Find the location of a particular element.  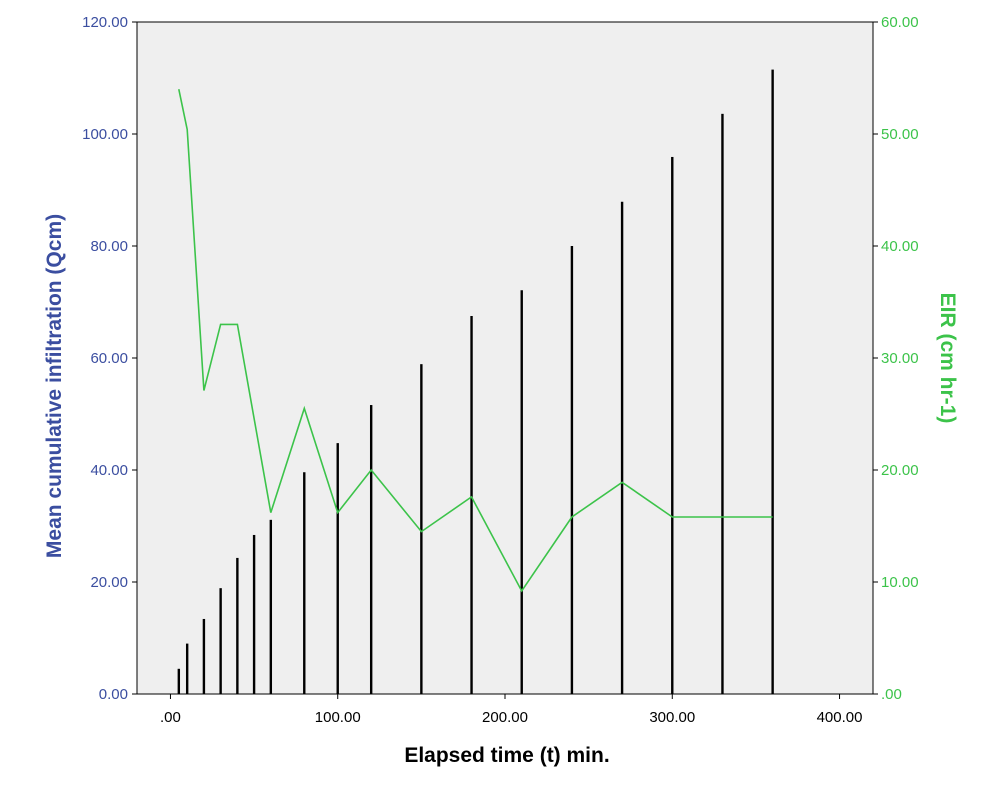

left-y-tick-label: 80.00 is located at coordinates (109, 246).